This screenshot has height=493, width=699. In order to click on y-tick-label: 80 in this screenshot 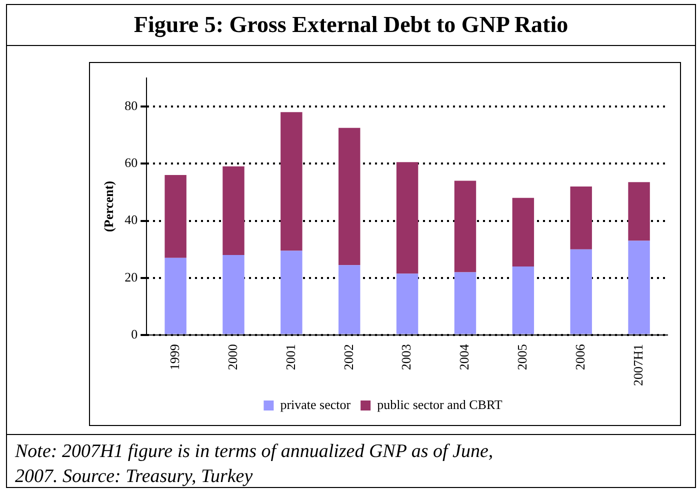, I will do `click(131, 105)`.